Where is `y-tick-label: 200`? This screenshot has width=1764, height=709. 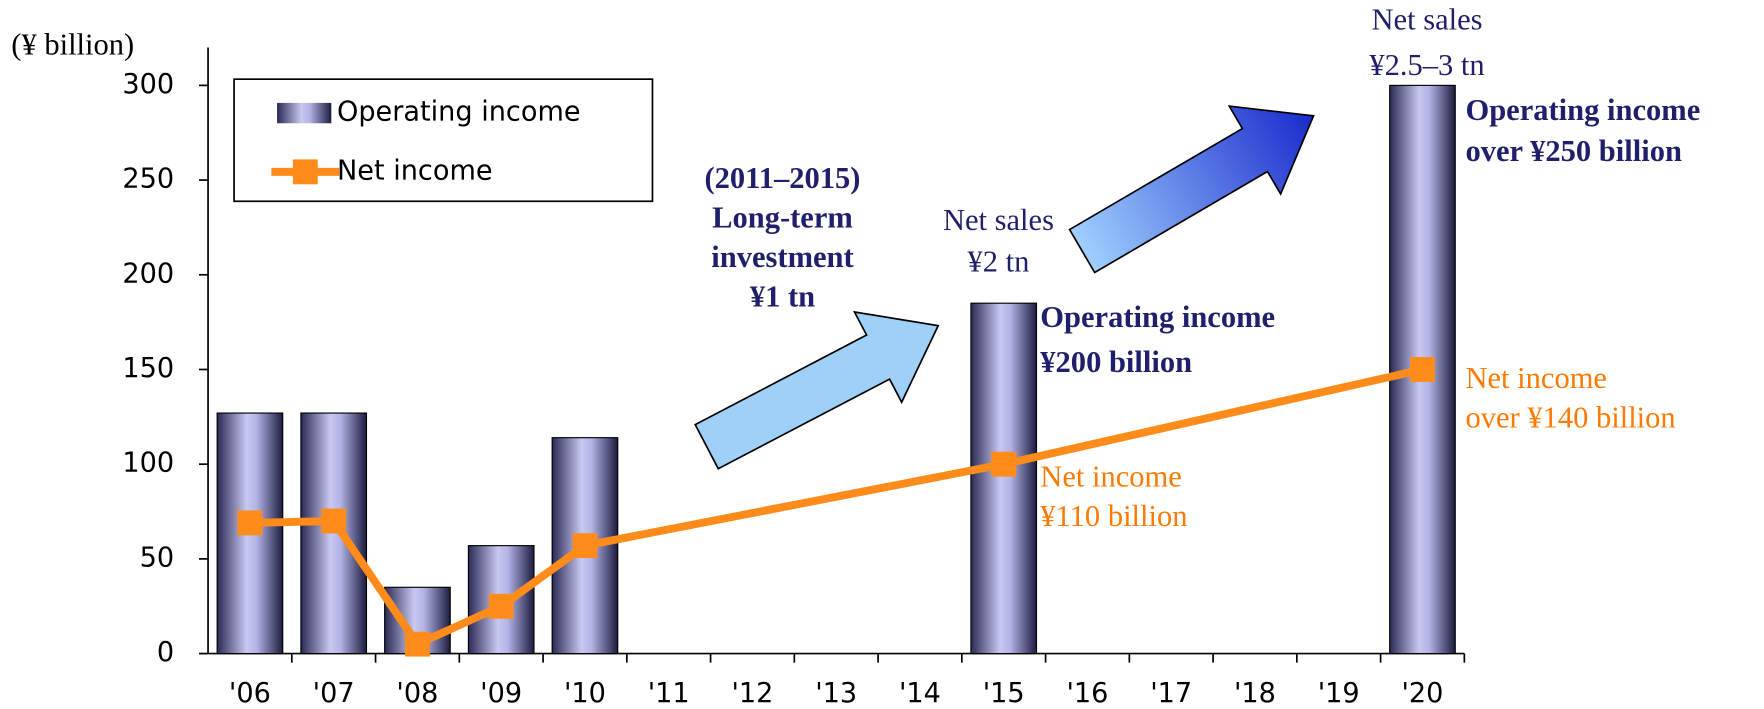 y-tick-label: 200 is located at coordinates (148, 273).